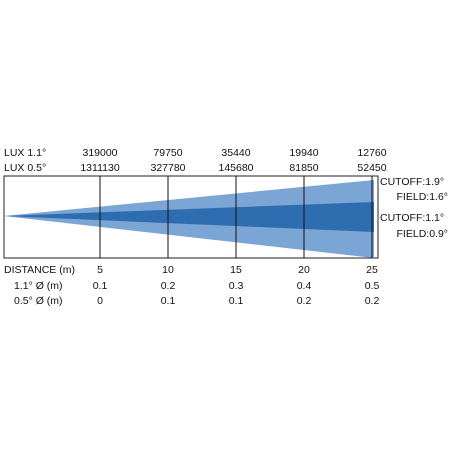  What do you see at coordinates (100, 270) in the screenshot?
I see `distance-value: 5` at bounding box center [100, 270].